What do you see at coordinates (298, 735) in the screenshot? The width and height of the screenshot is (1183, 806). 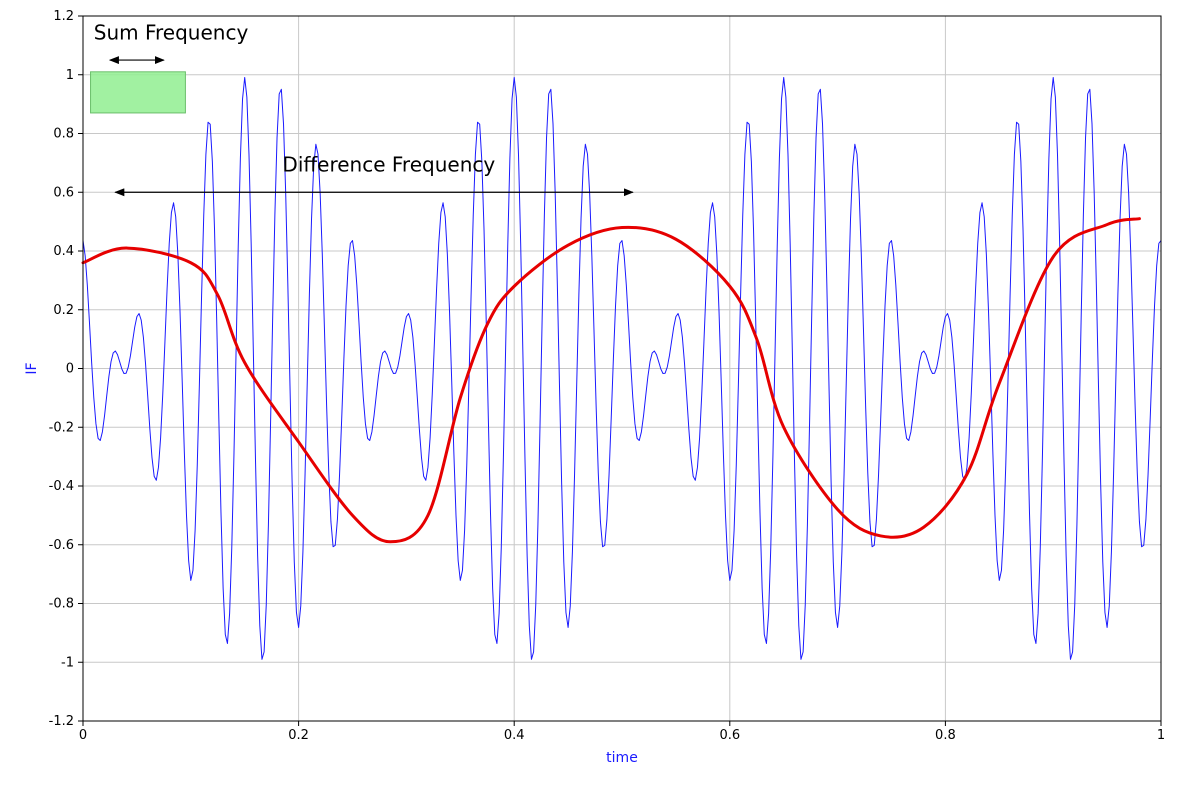 I see `x-tick-label: 0.2` at bounding box center [298, 735].